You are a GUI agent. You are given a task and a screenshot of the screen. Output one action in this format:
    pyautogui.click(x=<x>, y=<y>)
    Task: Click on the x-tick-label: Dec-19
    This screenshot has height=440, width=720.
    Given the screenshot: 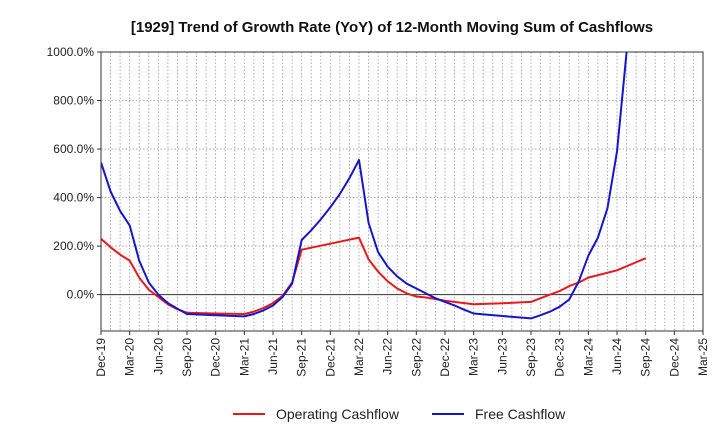 What is the action you would take?
    pyautogui.click(x=101, y=357)
    